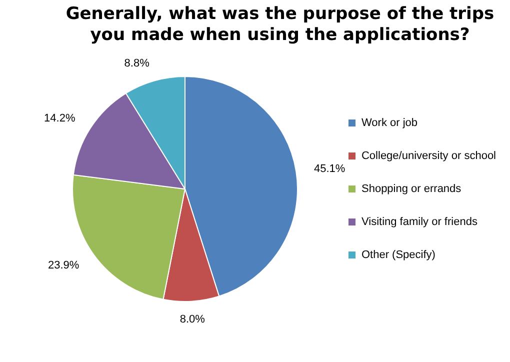 This screenshot has height=362, width=510. What do you see at coordinates (398, 255) in the screenshot?
I see `legend-label: Other (Specify)` at bounding box center [398, 255].